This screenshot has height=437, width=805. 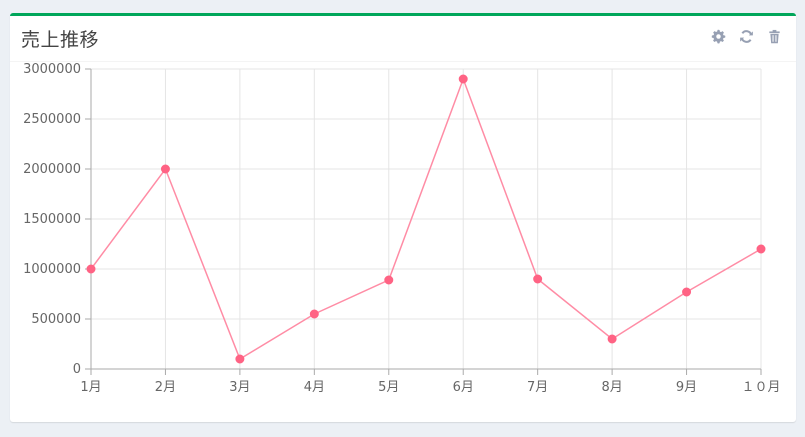 I want to click on y-tick-label: 0, so click(x=77, y=369).